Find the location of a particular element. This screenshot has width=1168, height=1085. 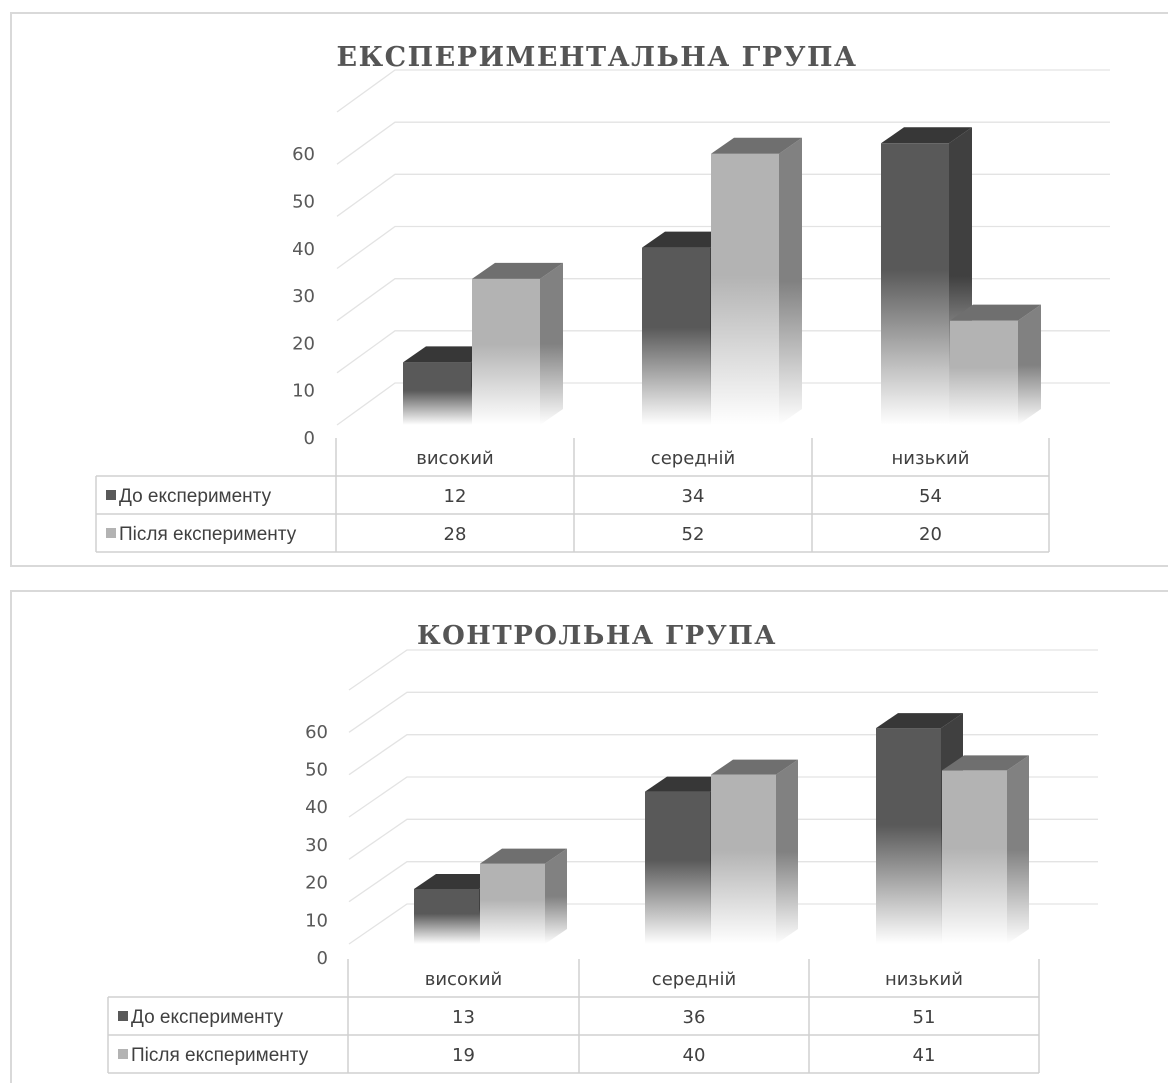

data-label: 28 is located at coordinates (455, 534).